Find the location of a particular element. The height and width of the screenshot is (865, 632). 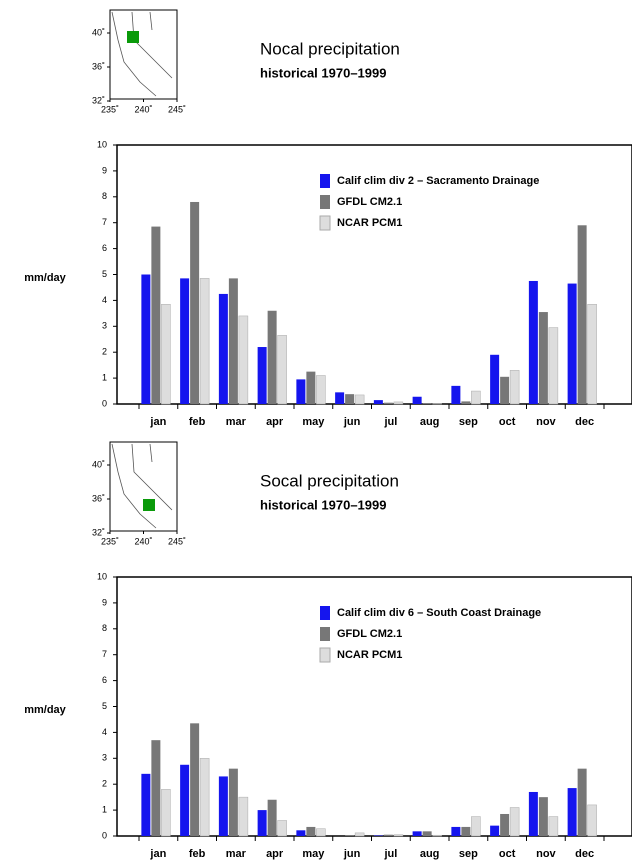

map-tick-label: 40˚ is located at coordinates (98, 32).